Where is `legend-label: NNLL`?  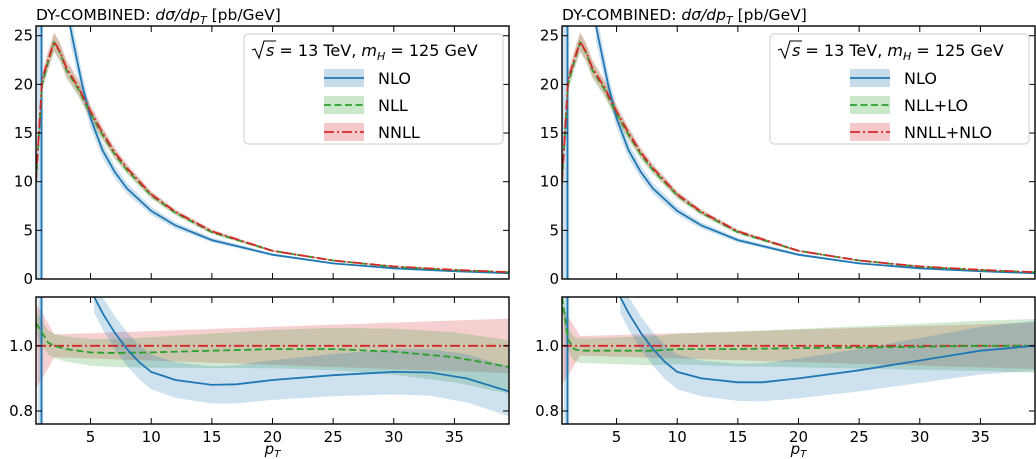 legend-label: NNLL is located at coordinates (399, 132).